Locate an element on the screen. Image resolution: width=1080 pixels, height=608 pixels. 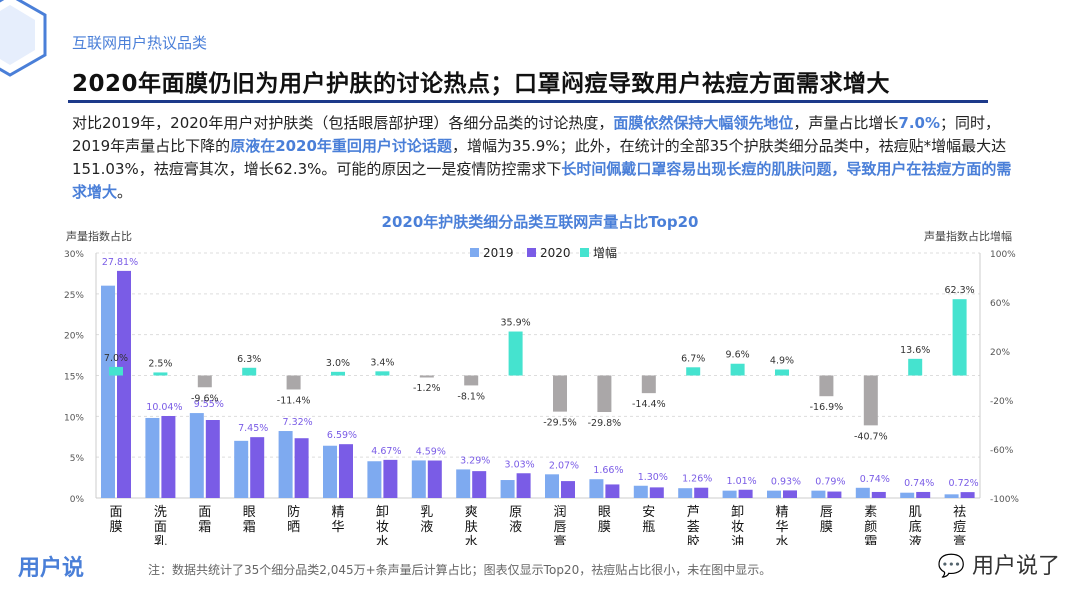
data-label-growth: 6.7% is located at coordinates (693, 358).